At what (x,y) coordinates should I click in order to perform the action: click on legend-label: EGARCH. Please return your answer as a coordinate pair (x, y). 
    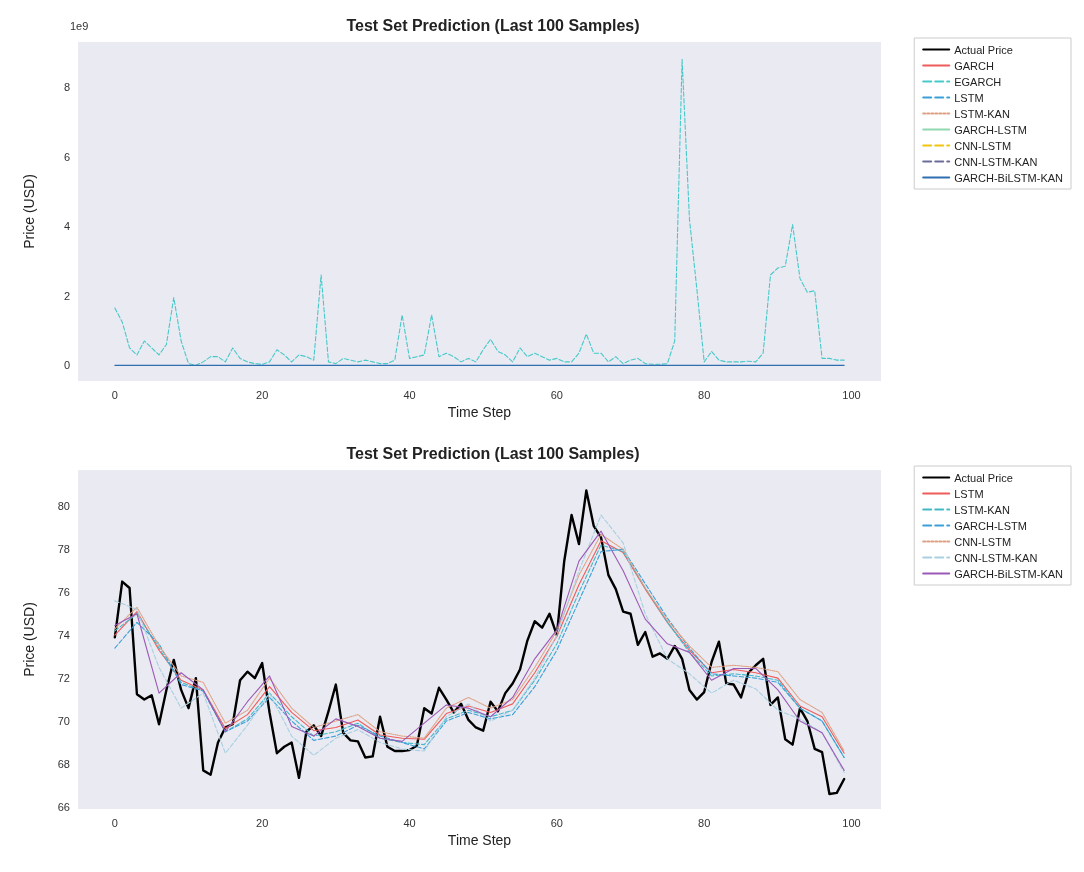
    Looking at the image, I should click on (978, 81).